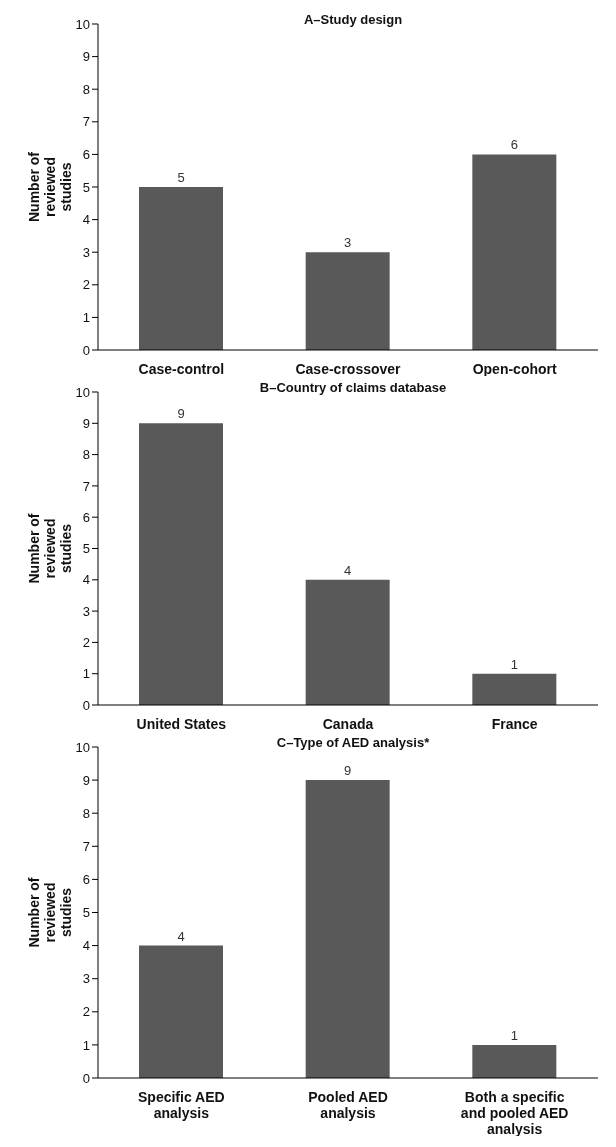 The image size is (616, 1147). I want to click on chart-title: C–Type of AED analysis*, so click(353, 742).